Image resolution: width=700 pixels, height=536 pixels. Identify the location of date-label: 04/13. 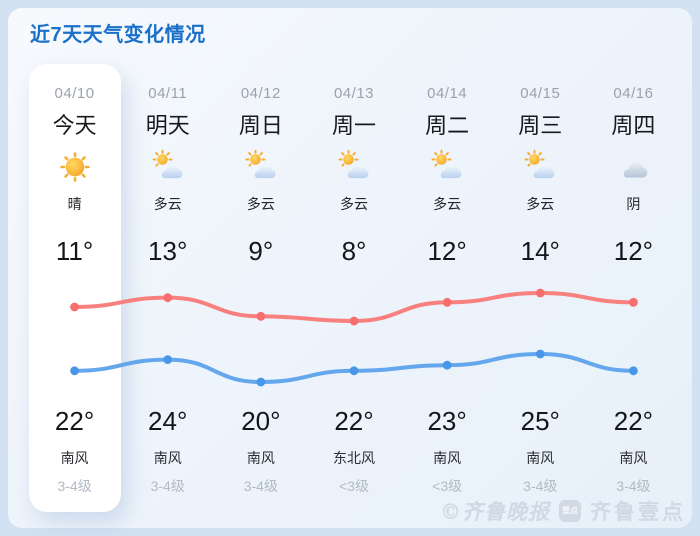
(354, 93).